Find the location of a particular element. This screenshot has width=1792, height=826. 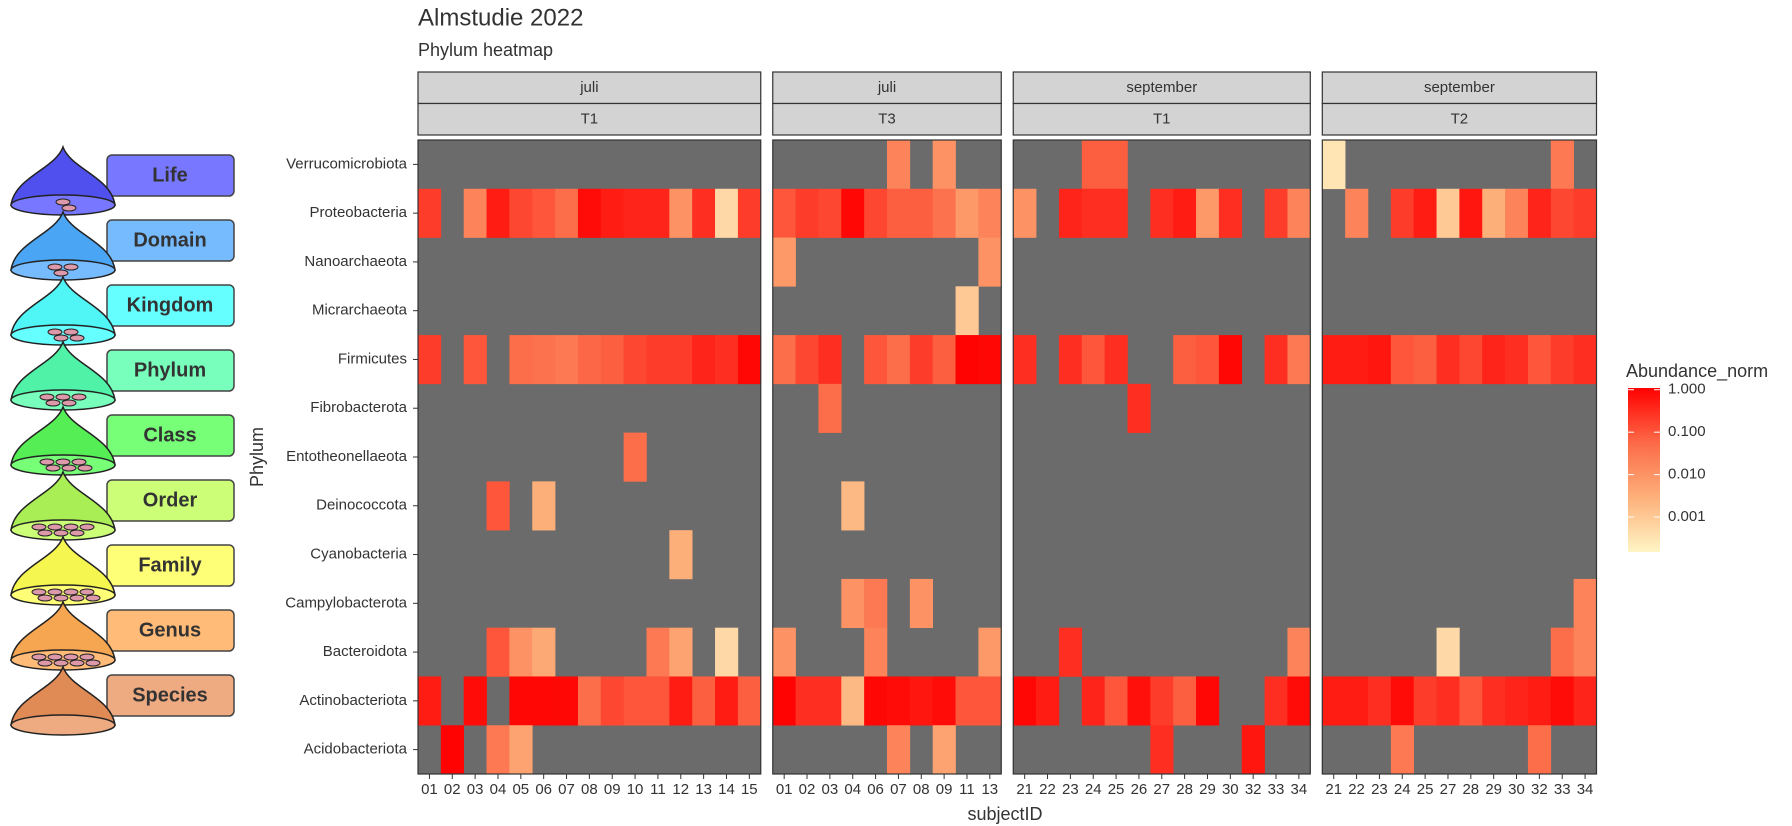

chart-title: Almstudie 2022 is located at coordinates (500, 17).